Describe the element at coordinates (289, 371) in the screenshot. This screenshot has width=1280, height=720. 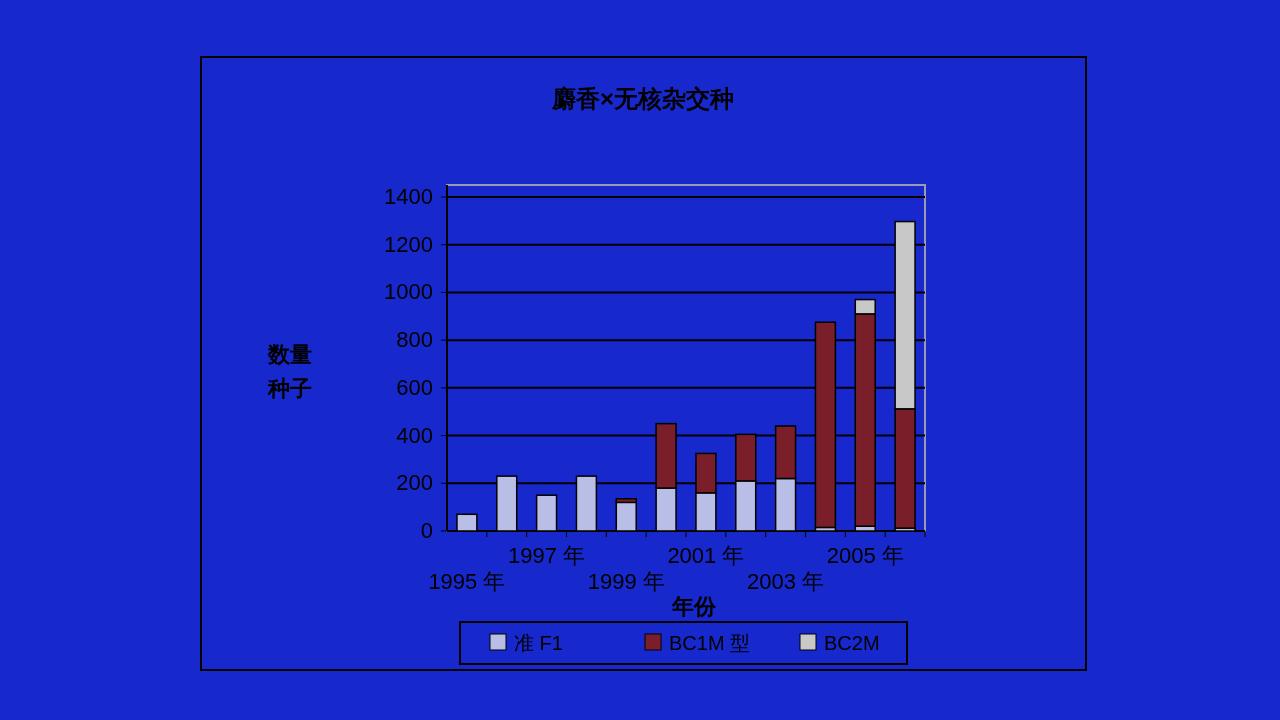
I see `y-axis-title: 数量种子` at that location.